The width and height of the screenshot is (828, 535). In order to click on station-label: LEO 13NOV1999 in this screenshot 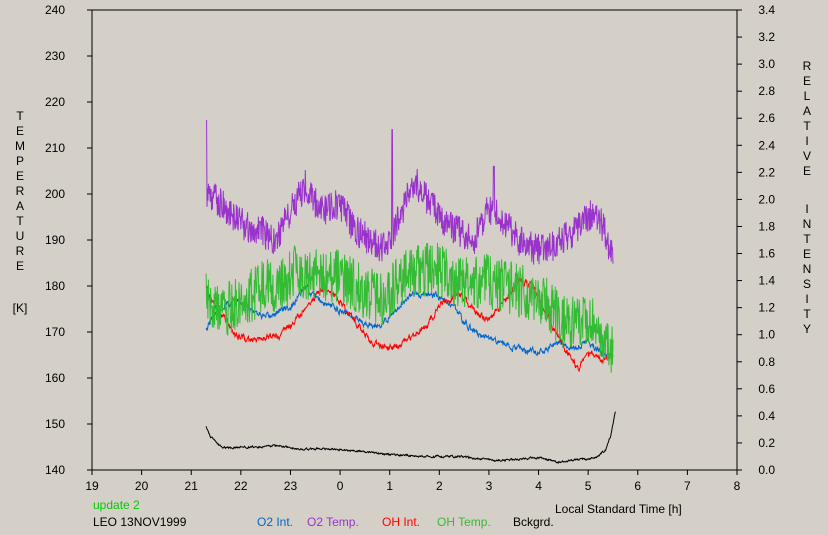, I will do `click(140, 522)`.